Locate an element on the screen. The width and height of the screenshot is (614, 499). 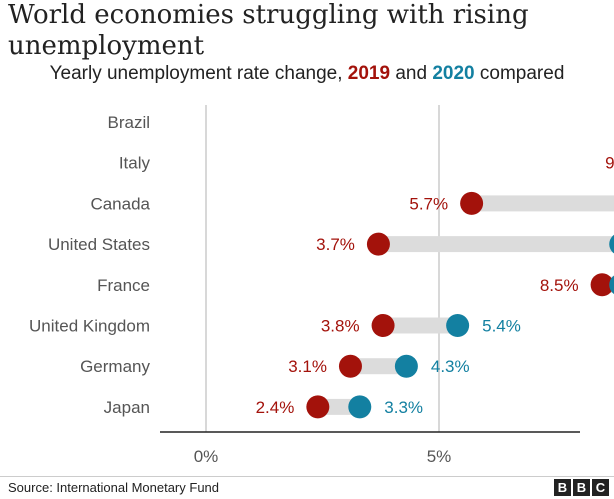
category-label: Brazil is located at coordinates (128, 122).